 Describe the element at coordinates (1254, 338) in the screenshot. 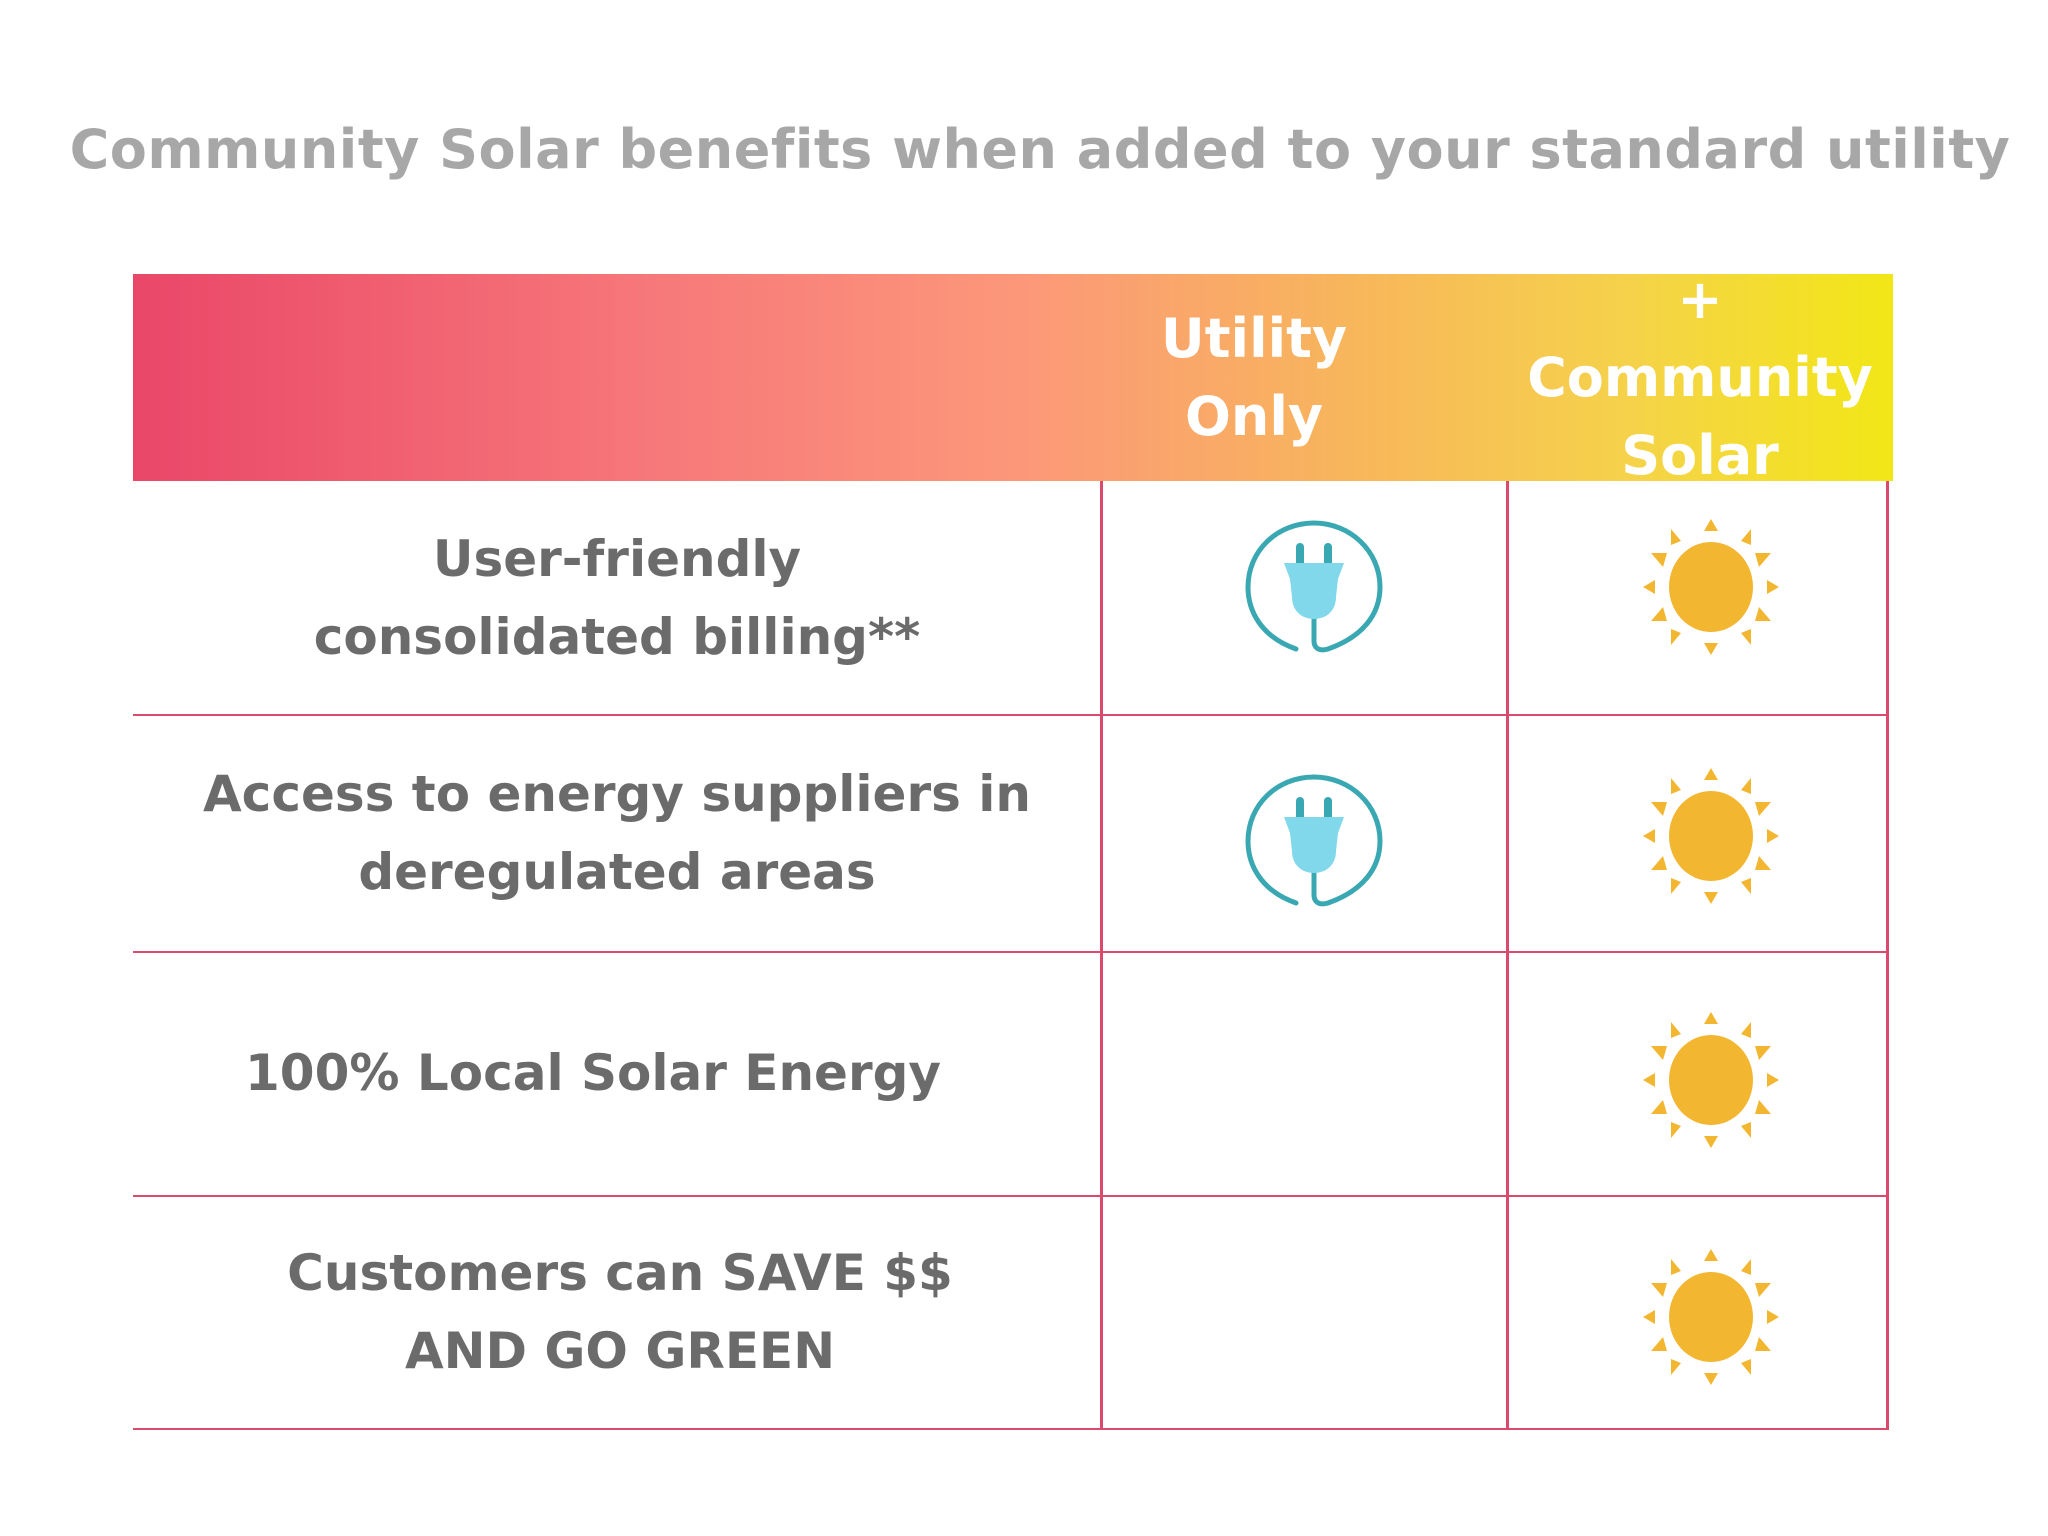

I see `header-line: Utility` at that location.